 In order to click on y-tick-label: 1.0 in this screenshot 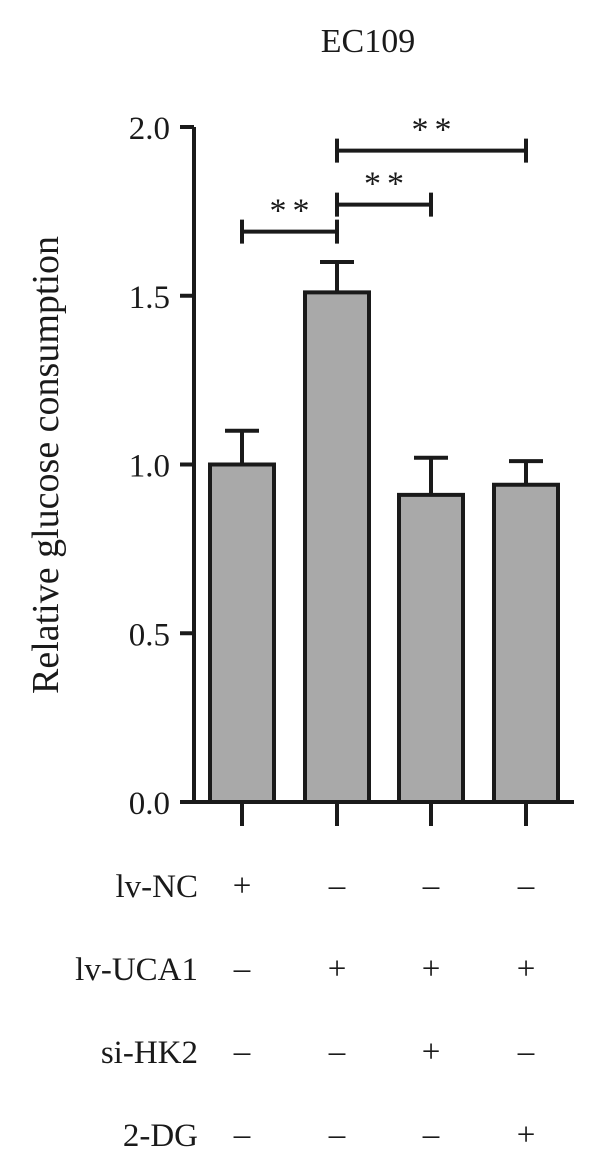, I will do `click(149, 467)`.